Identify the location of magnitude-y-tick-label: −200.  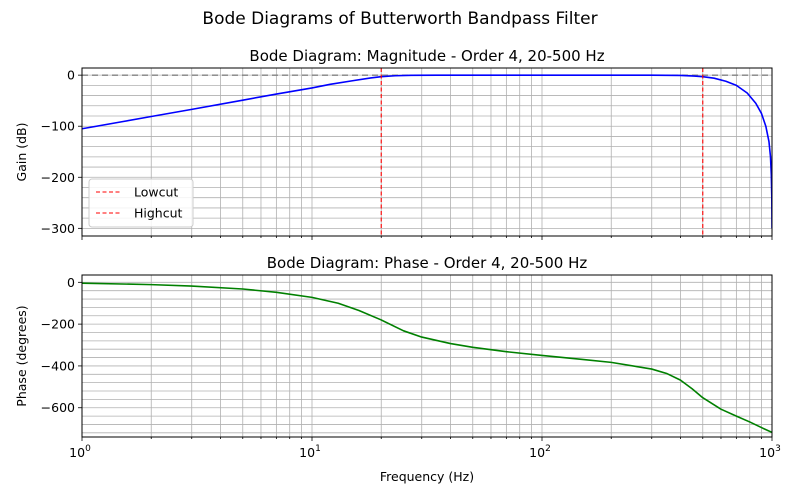
(58, 177).